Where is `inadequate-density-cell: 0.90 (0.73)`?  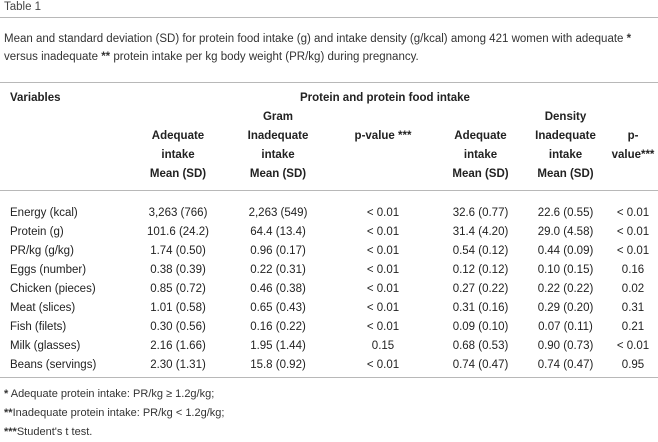
inadequate-density-cell: 0.90 (0.73) is located at coordinates (565, 345).